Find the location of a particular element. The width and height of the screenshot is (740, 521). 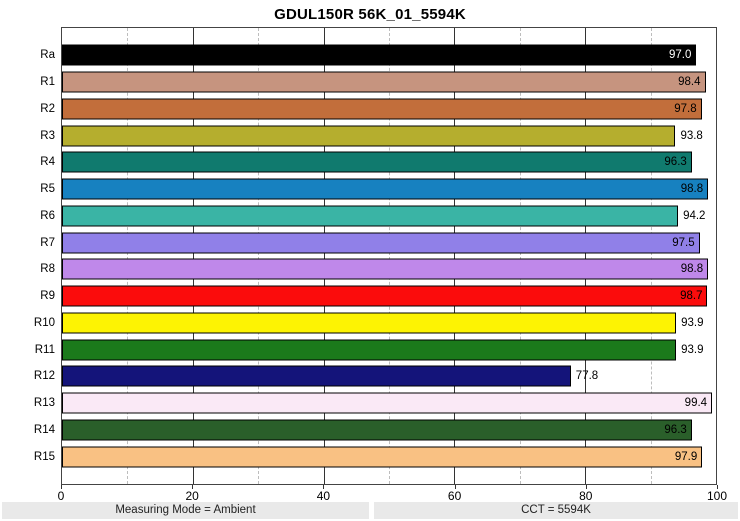

bar-row: R8 98.8 is located at coordinates (378, 269).